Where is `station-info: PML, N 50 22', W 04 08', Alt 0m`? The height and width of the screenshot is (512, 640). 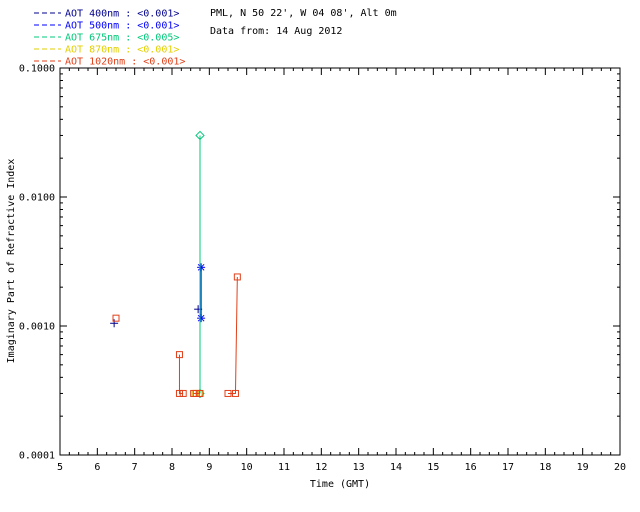 station-info: PML, N 50 22', W 04 08', Alt 0m is located at coordinates (303, 13).